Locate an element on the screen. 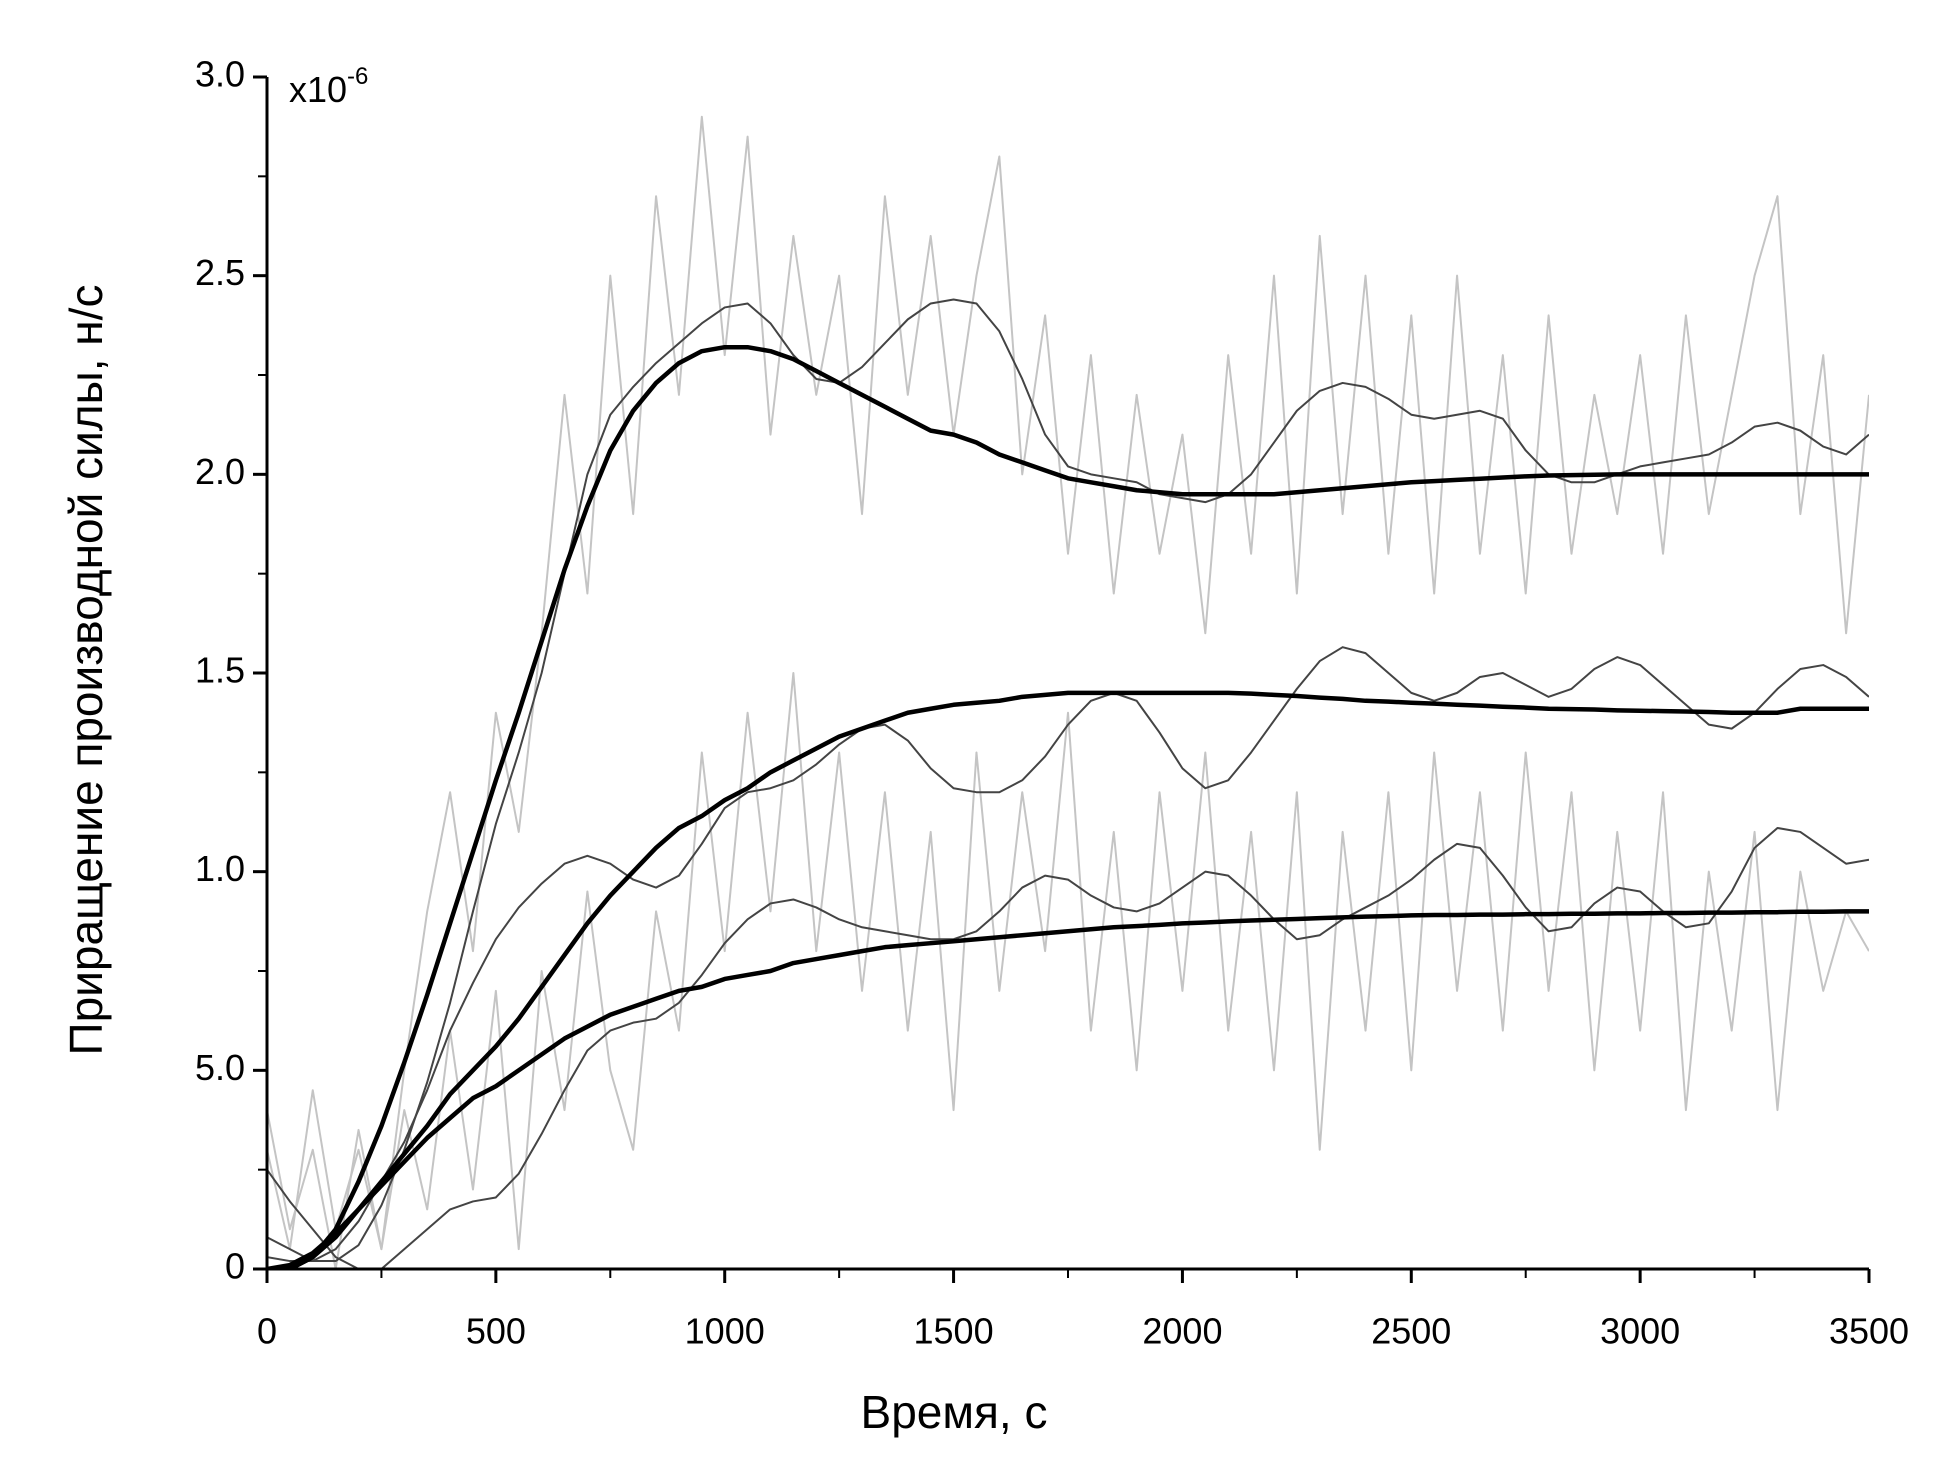  x-axis-title: Время, с is located at coordinates (954, 1412).